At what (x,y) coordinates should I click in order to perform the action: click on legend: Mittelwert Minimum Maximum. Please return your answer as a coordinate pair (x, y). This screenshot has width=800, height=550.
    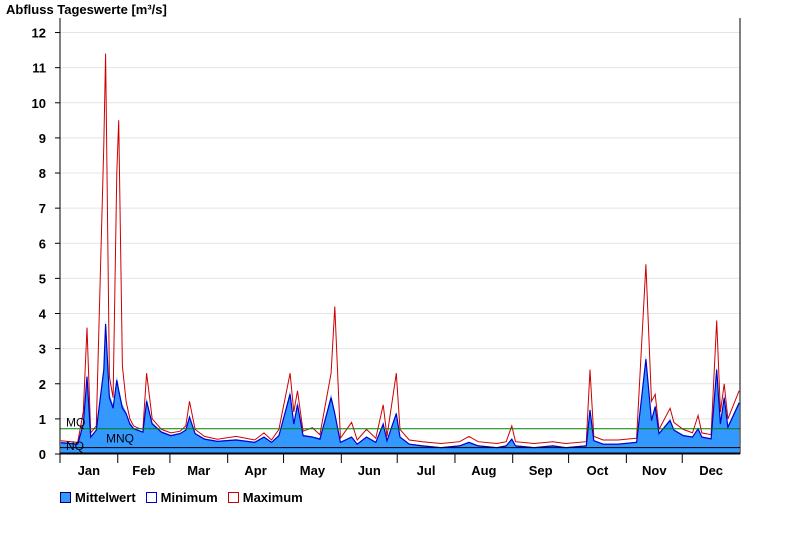
    Looking at the image, I should click on (181, 497).